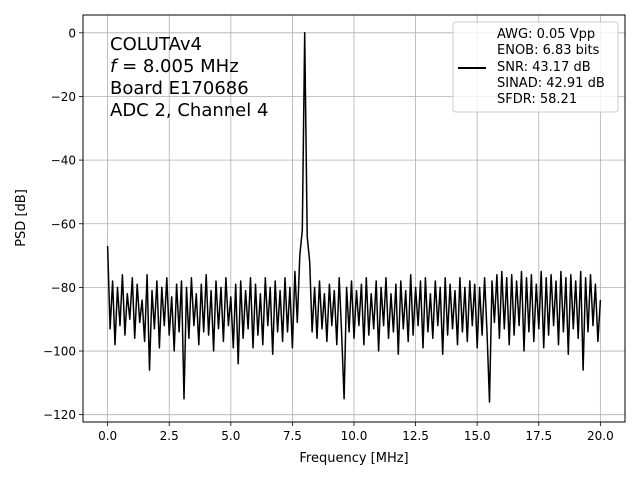 This screenshot has height=480, width=640. Describe the element at coordinates (477, 436) in the screenshot. I see `x-tick-label: 15.0` at that location.